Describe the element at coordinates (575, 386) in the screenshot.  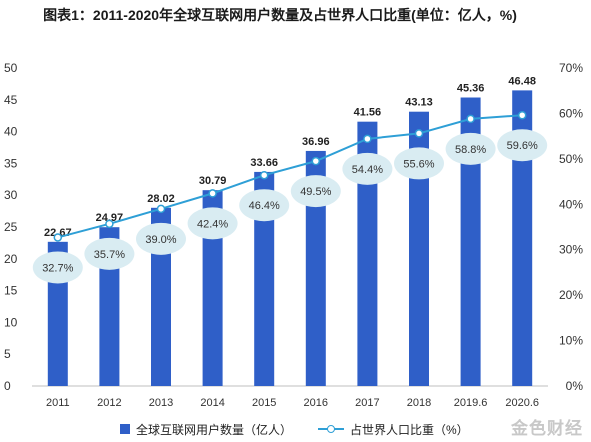
I see `y-right-tick-label: 0%` at that location.